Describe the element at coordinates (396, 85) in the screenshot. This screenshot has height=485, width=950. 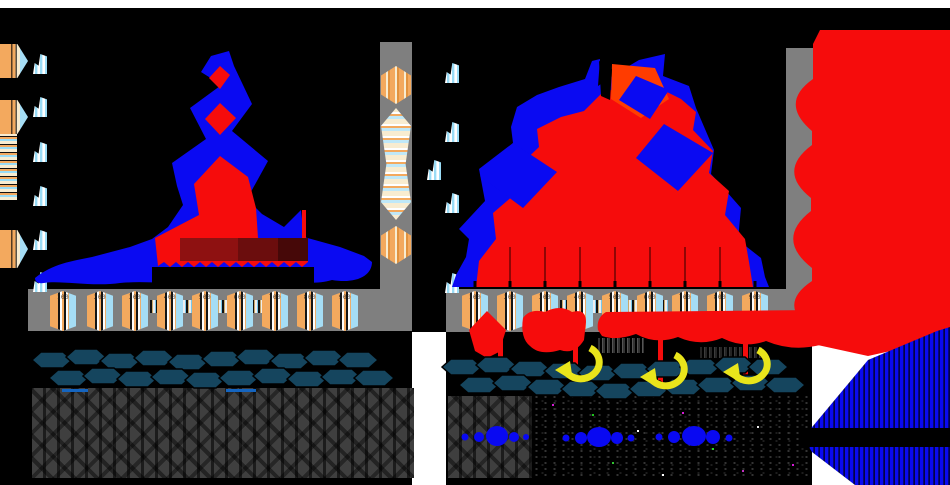
I see `y-tick-hex-glitch` at that location.